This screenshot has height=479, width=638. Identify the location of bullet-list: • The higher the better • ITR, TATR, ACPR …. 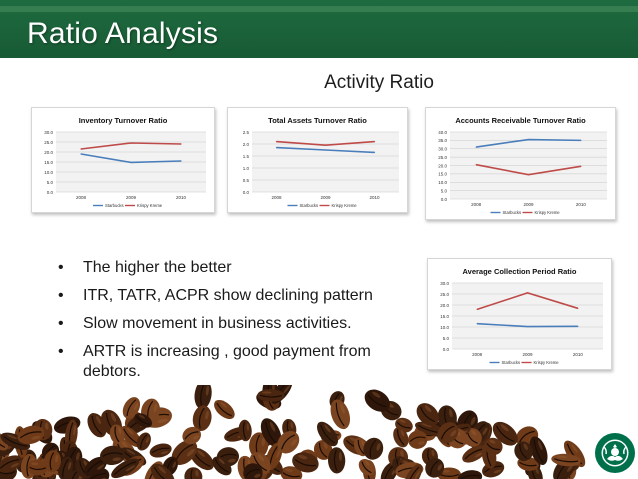
(218, 324).